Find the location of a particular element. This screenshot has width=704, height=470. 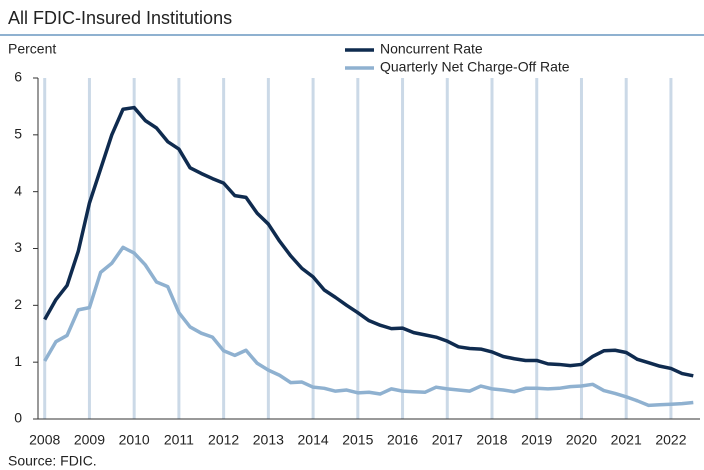

y-axis-label: Percent is located at coordinates (32, 49).